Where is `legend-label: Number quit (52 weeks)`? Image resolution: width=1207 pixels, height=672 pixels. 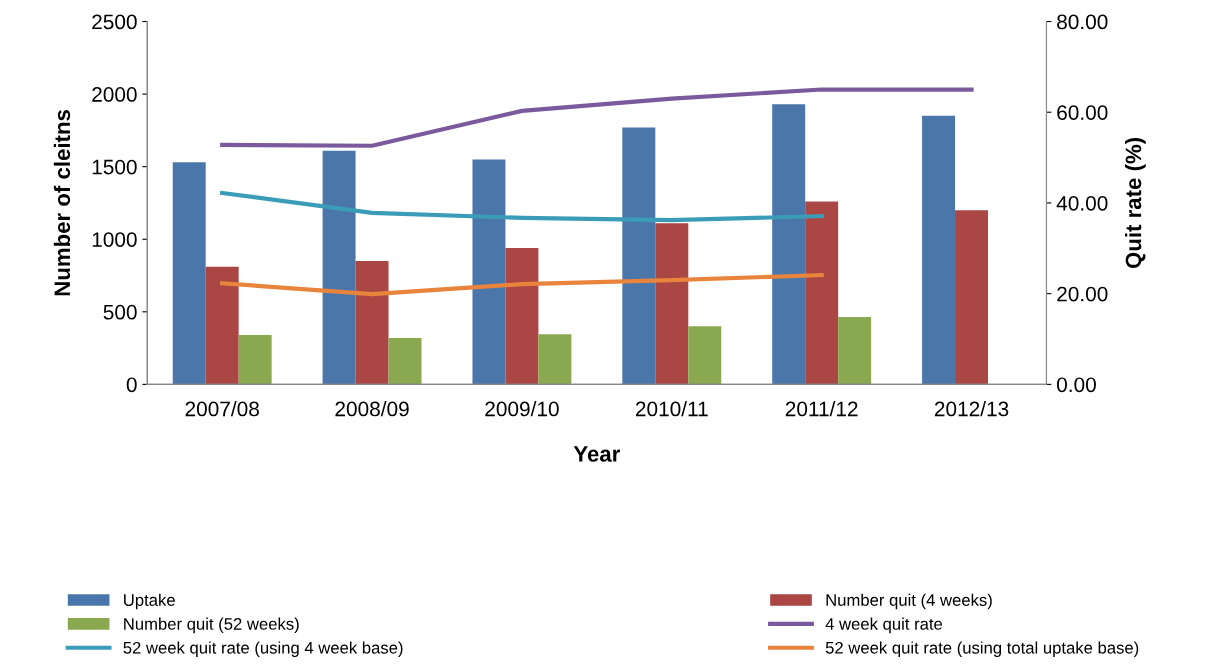 legend-label: Number quit (52 weeks) is located at coordinates (211, 625).